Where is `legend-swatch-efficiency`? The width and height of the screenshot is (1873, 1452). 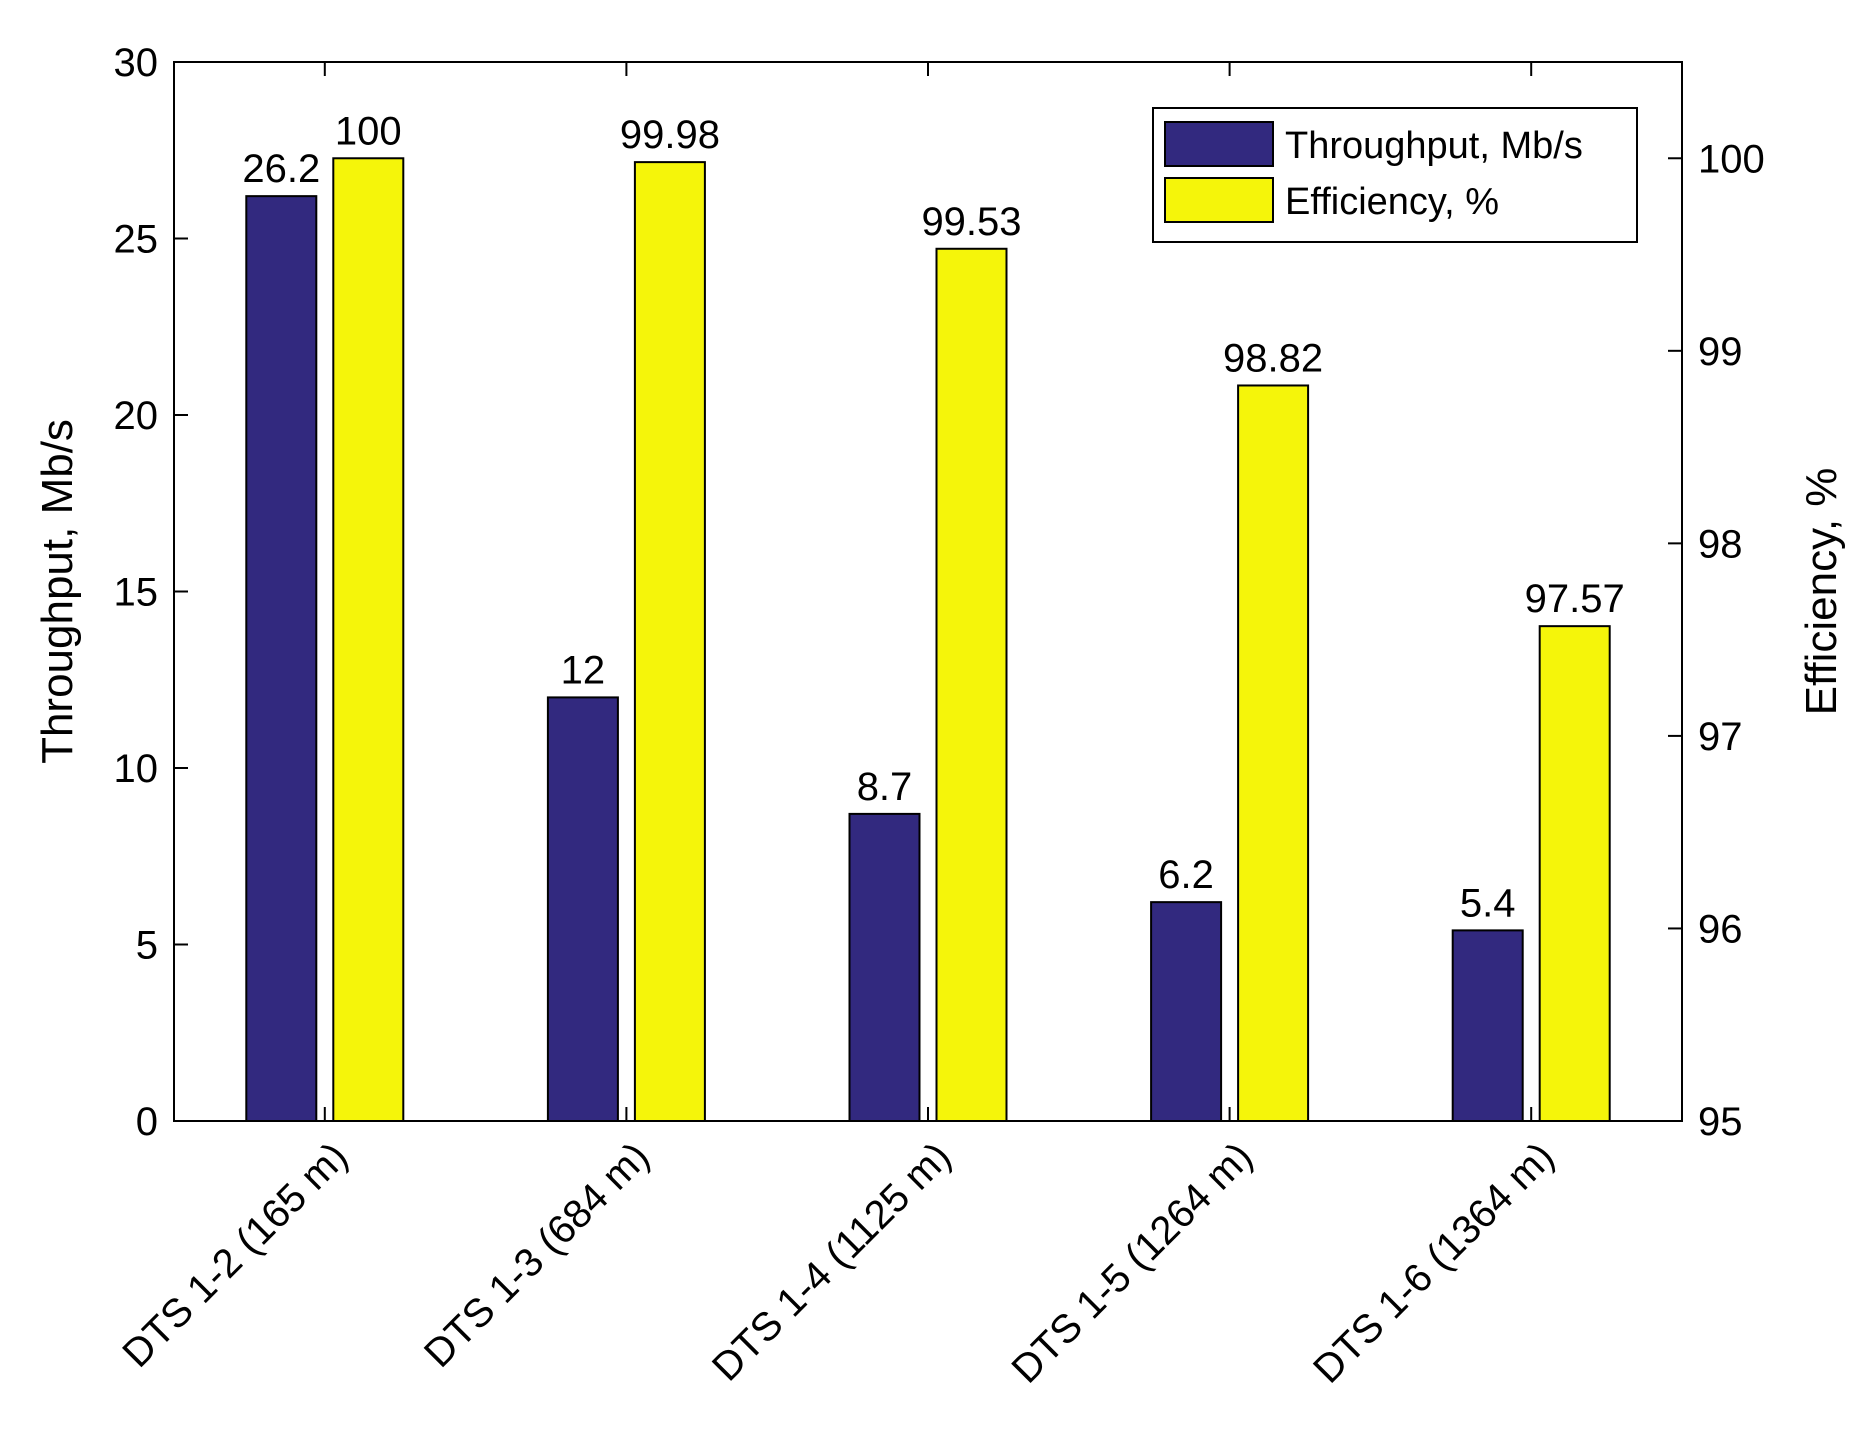 legend-swatch-efficiency is located at coordinates (1219, 200).